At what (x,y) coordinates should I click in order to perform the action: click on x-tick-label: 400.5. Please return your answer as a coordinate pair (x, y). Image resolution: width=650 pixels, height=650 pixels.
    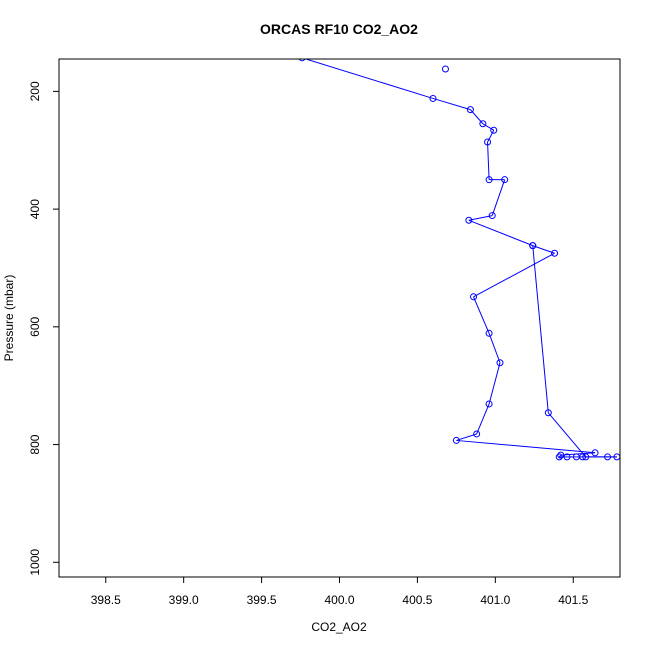
    Looking at the image, I should click on (417, 600).